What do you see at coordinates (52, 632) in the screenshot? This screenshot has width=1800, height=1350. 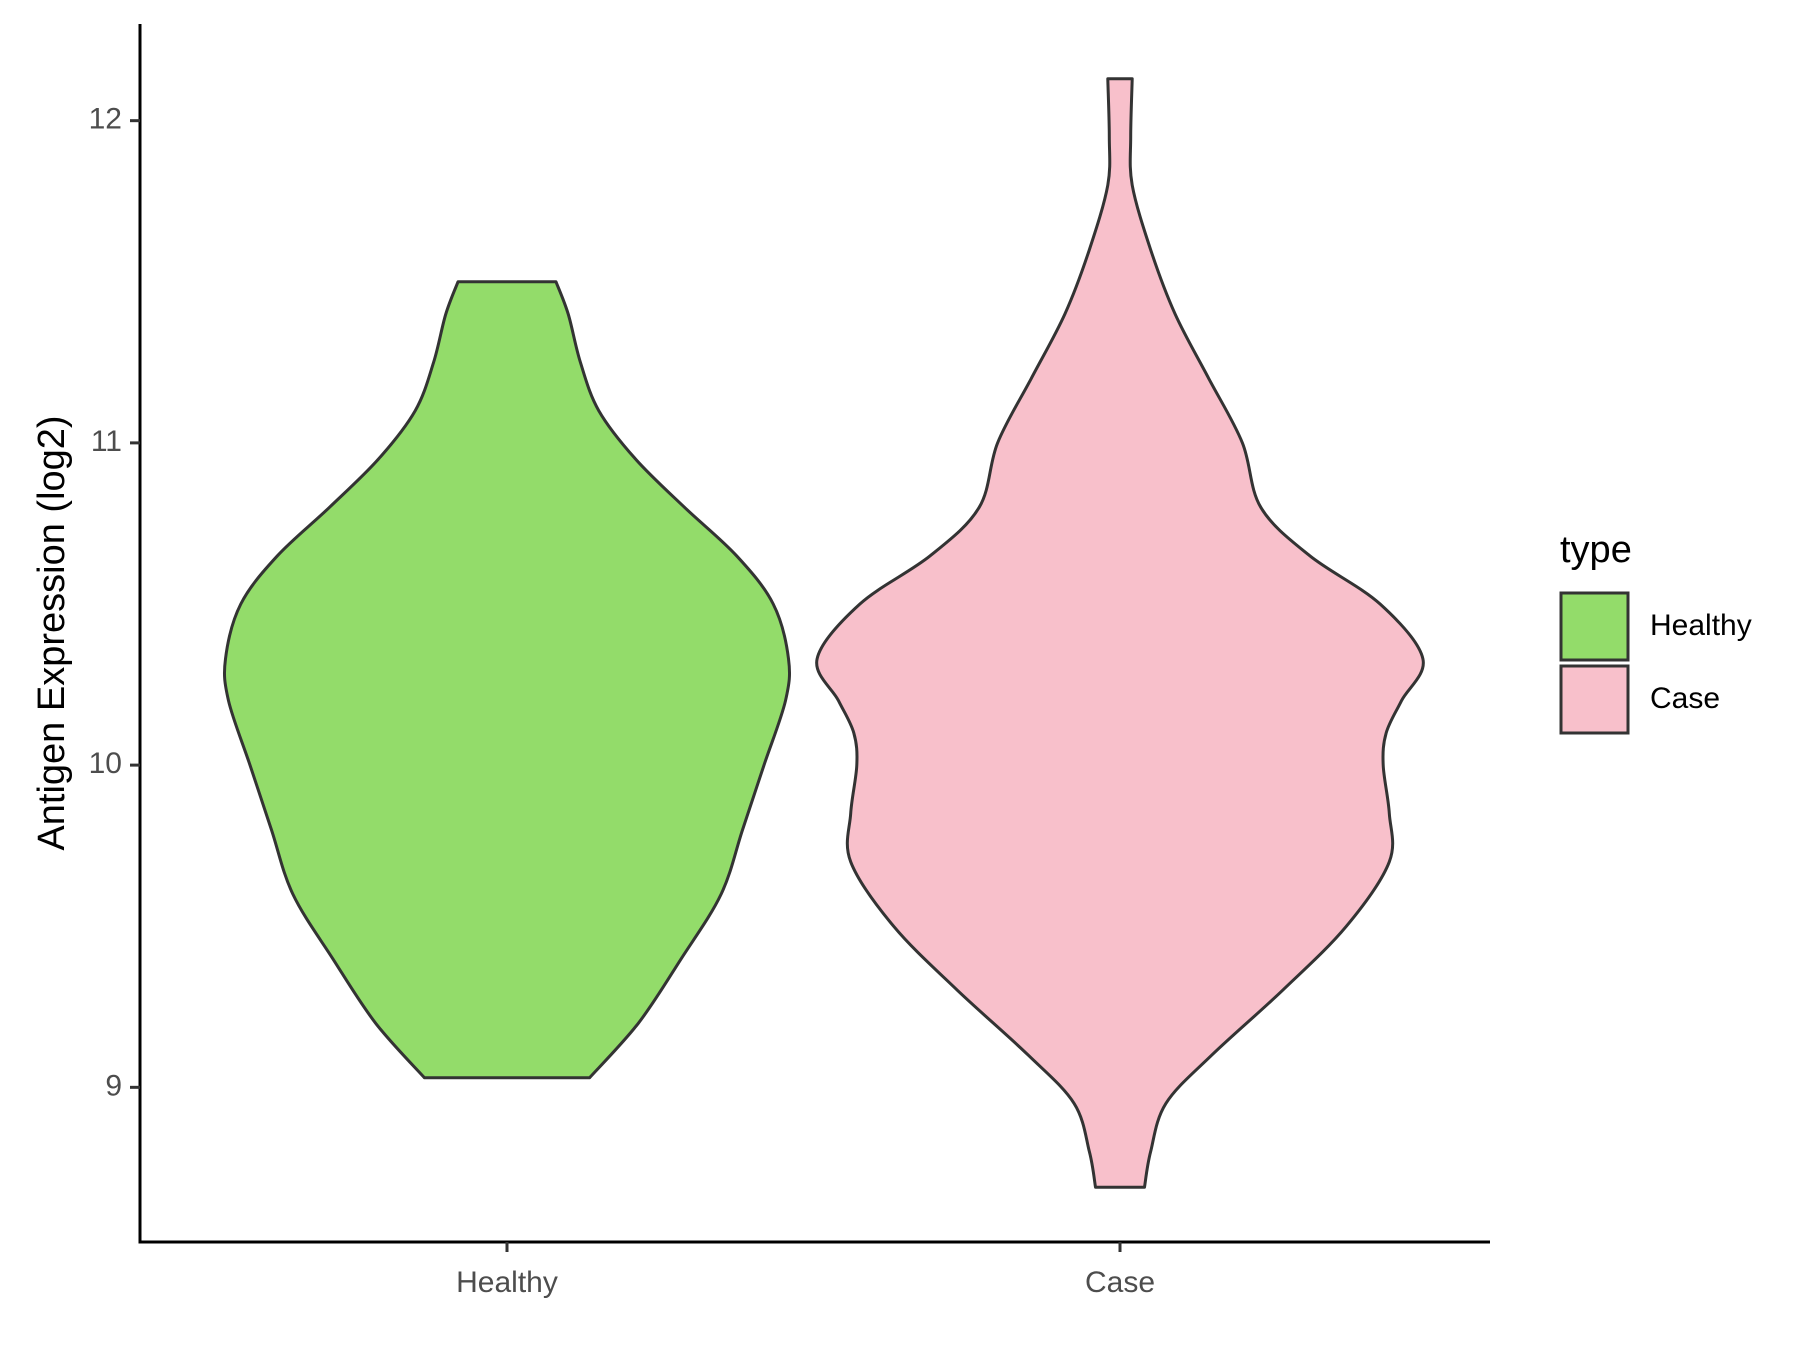 I see `y-axis-title: Antigen Expression (log2)` at bounding box center [52, 632].